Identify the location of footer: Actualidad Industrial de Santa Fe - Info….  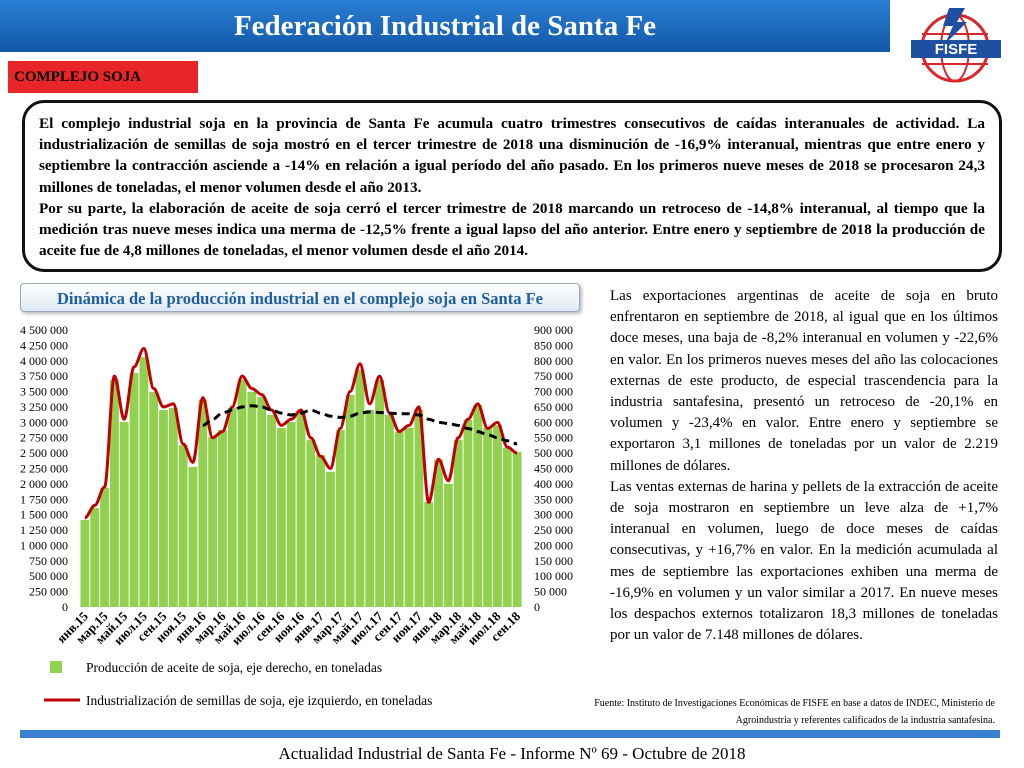
(512, 753).